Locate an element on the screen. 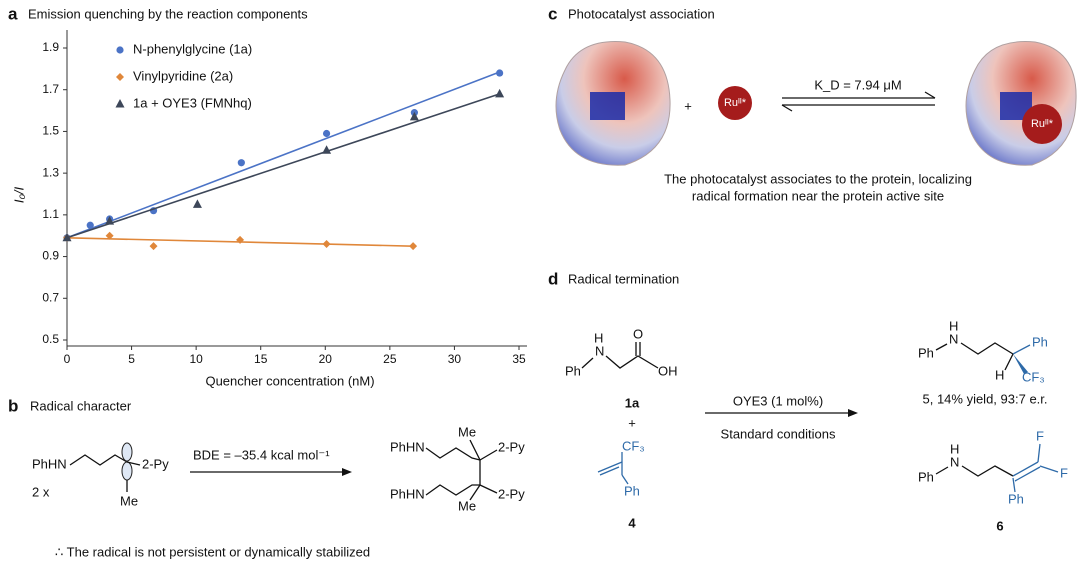  panel-label: a is located at coordinates (13, 13).